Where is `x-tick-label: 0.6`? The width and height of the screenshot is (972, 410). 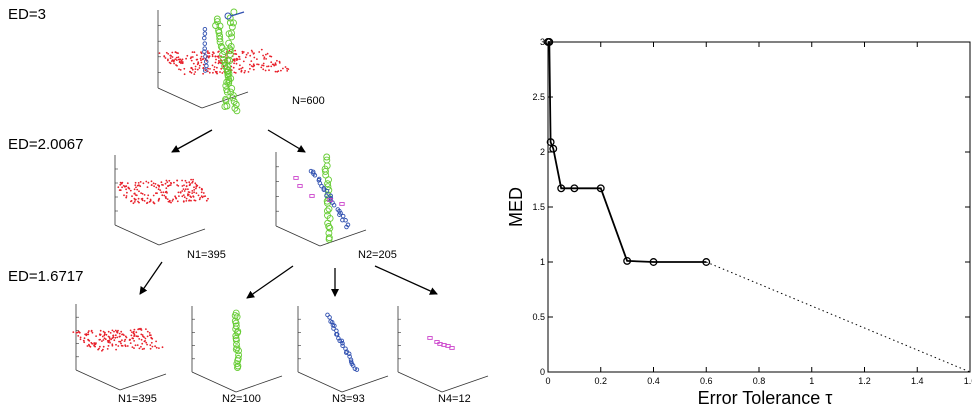
x-tick-label: 0.6 is located at coordinates (706, 381).